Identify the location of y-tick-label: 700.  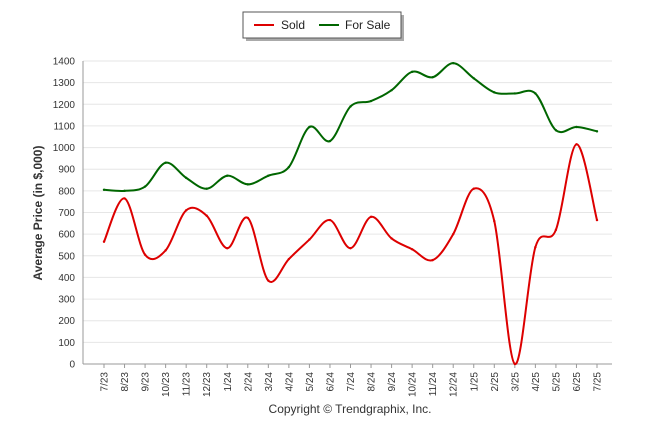
(66, 213).